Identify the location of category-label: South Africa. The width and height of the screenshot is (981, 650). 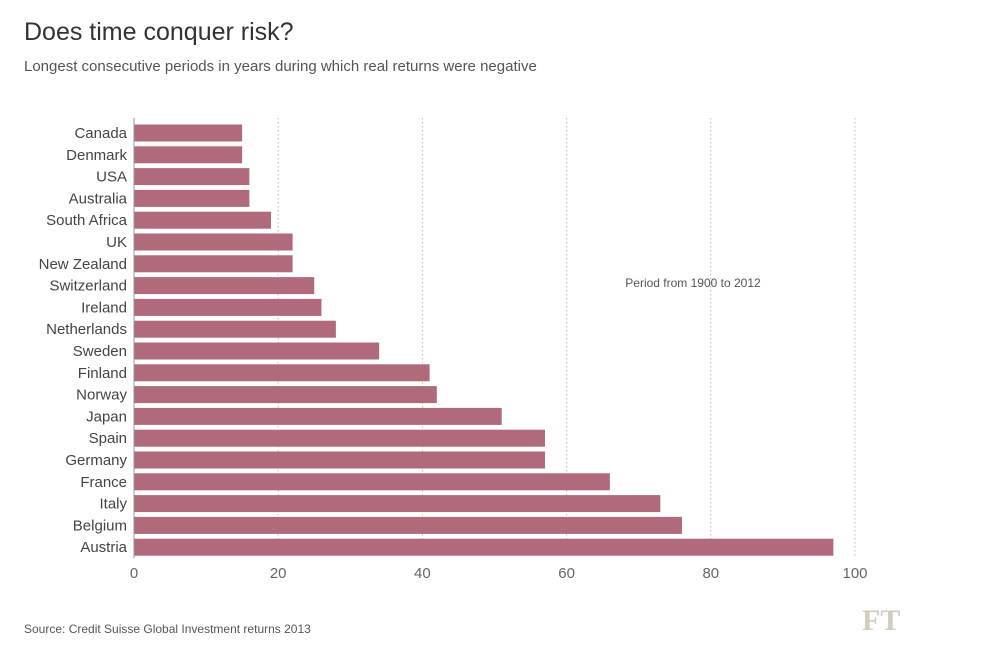
(87, 220).